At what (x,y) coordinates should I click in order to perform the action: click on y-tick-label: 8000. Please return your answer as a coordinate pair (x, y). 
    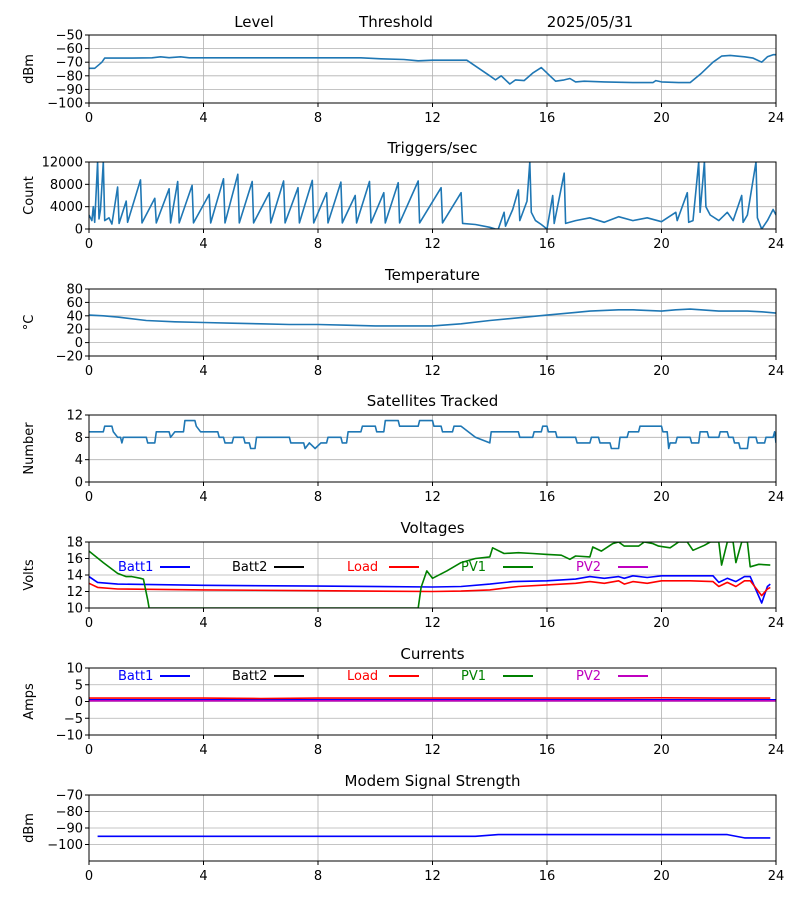
    Looking at the image, I should click on (66, 185).